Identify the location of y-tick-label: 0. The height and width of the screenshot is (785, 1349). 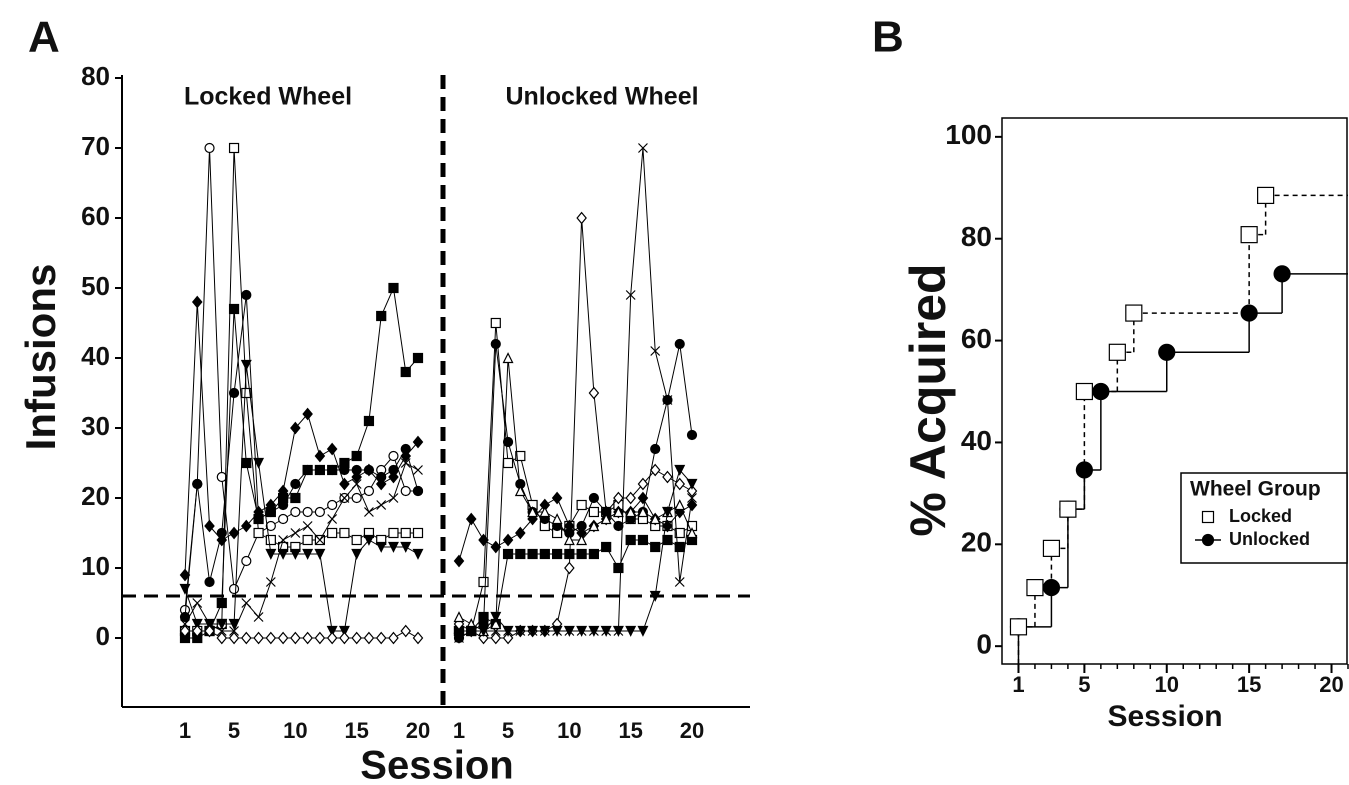
(984, 644).